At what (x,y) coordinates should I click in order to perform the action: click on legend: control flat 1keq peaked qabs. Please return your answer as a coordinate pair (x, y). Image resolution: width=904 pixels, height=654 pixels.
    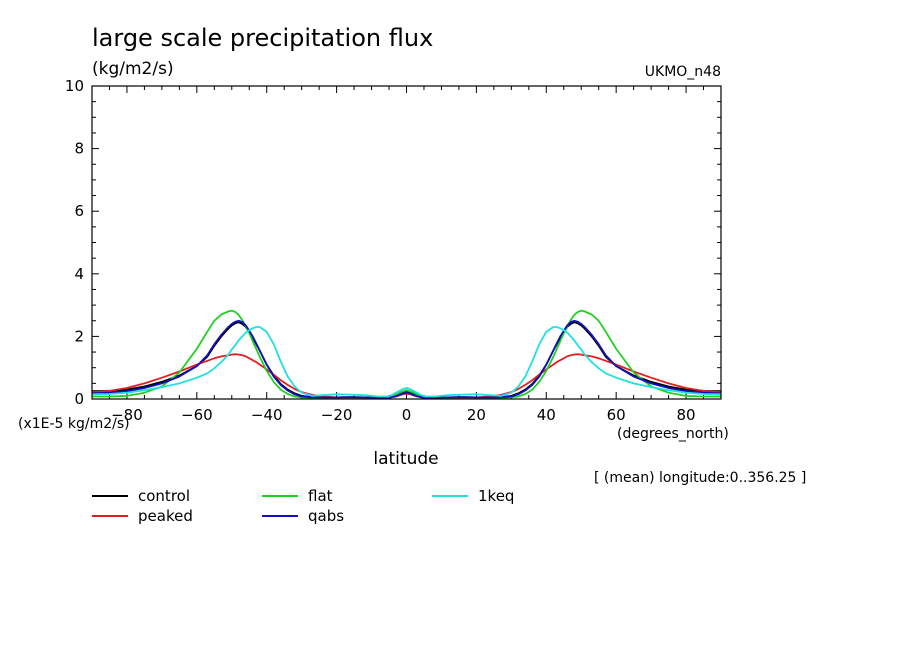
    Looking at the image, I should click on (303, 506).